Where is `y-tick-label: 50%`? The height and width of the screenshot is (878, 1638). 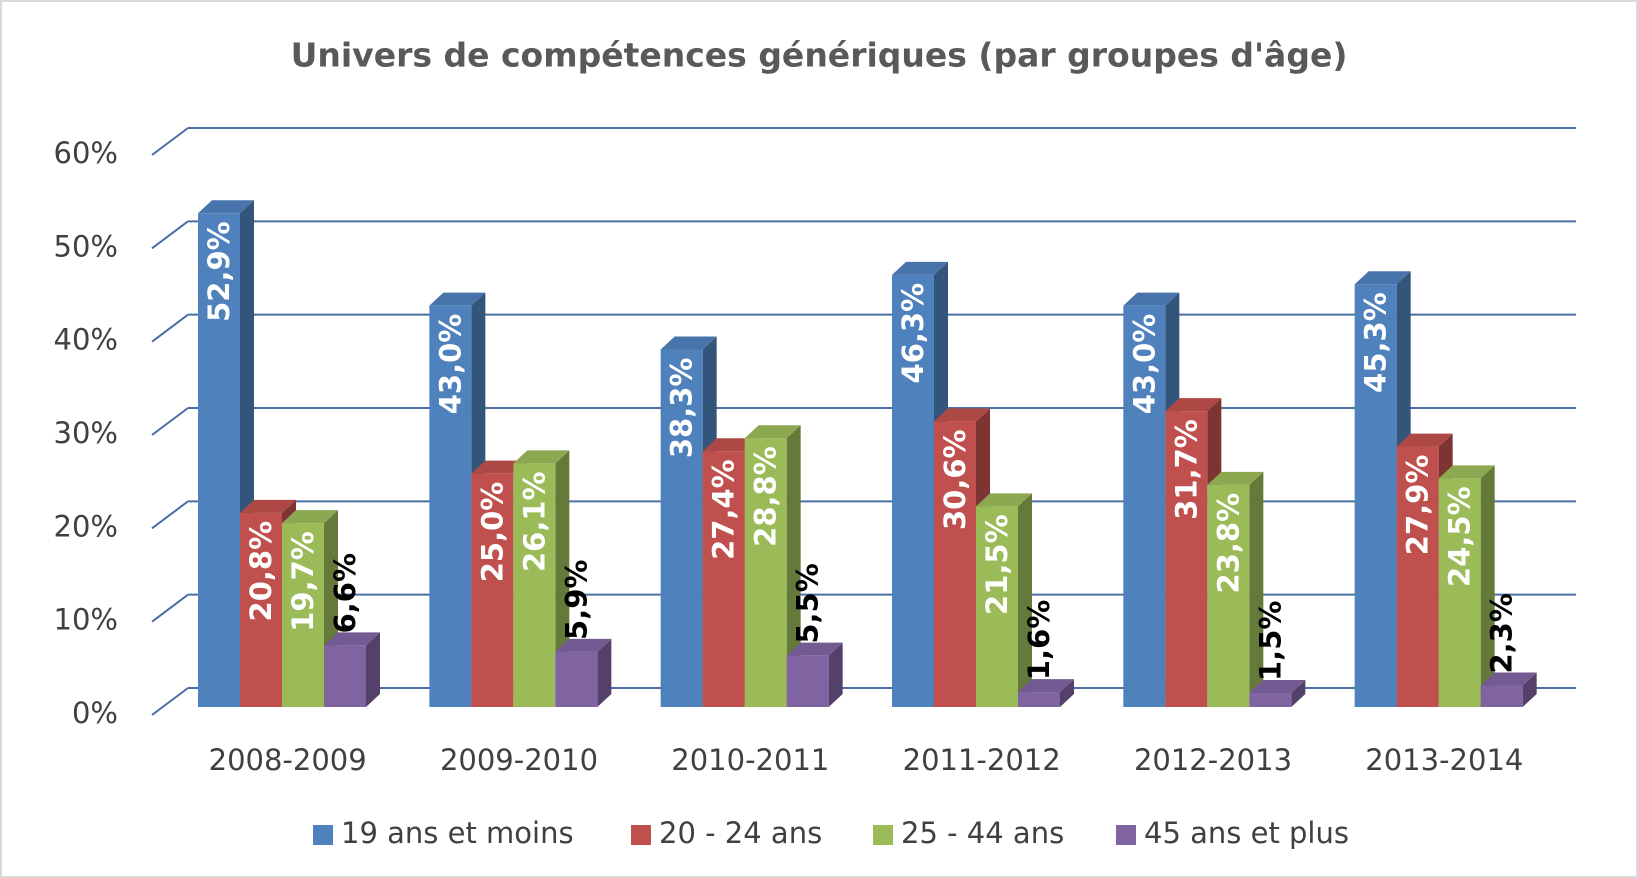
y-tick-label: 50% is located at coordinates (86, 246).